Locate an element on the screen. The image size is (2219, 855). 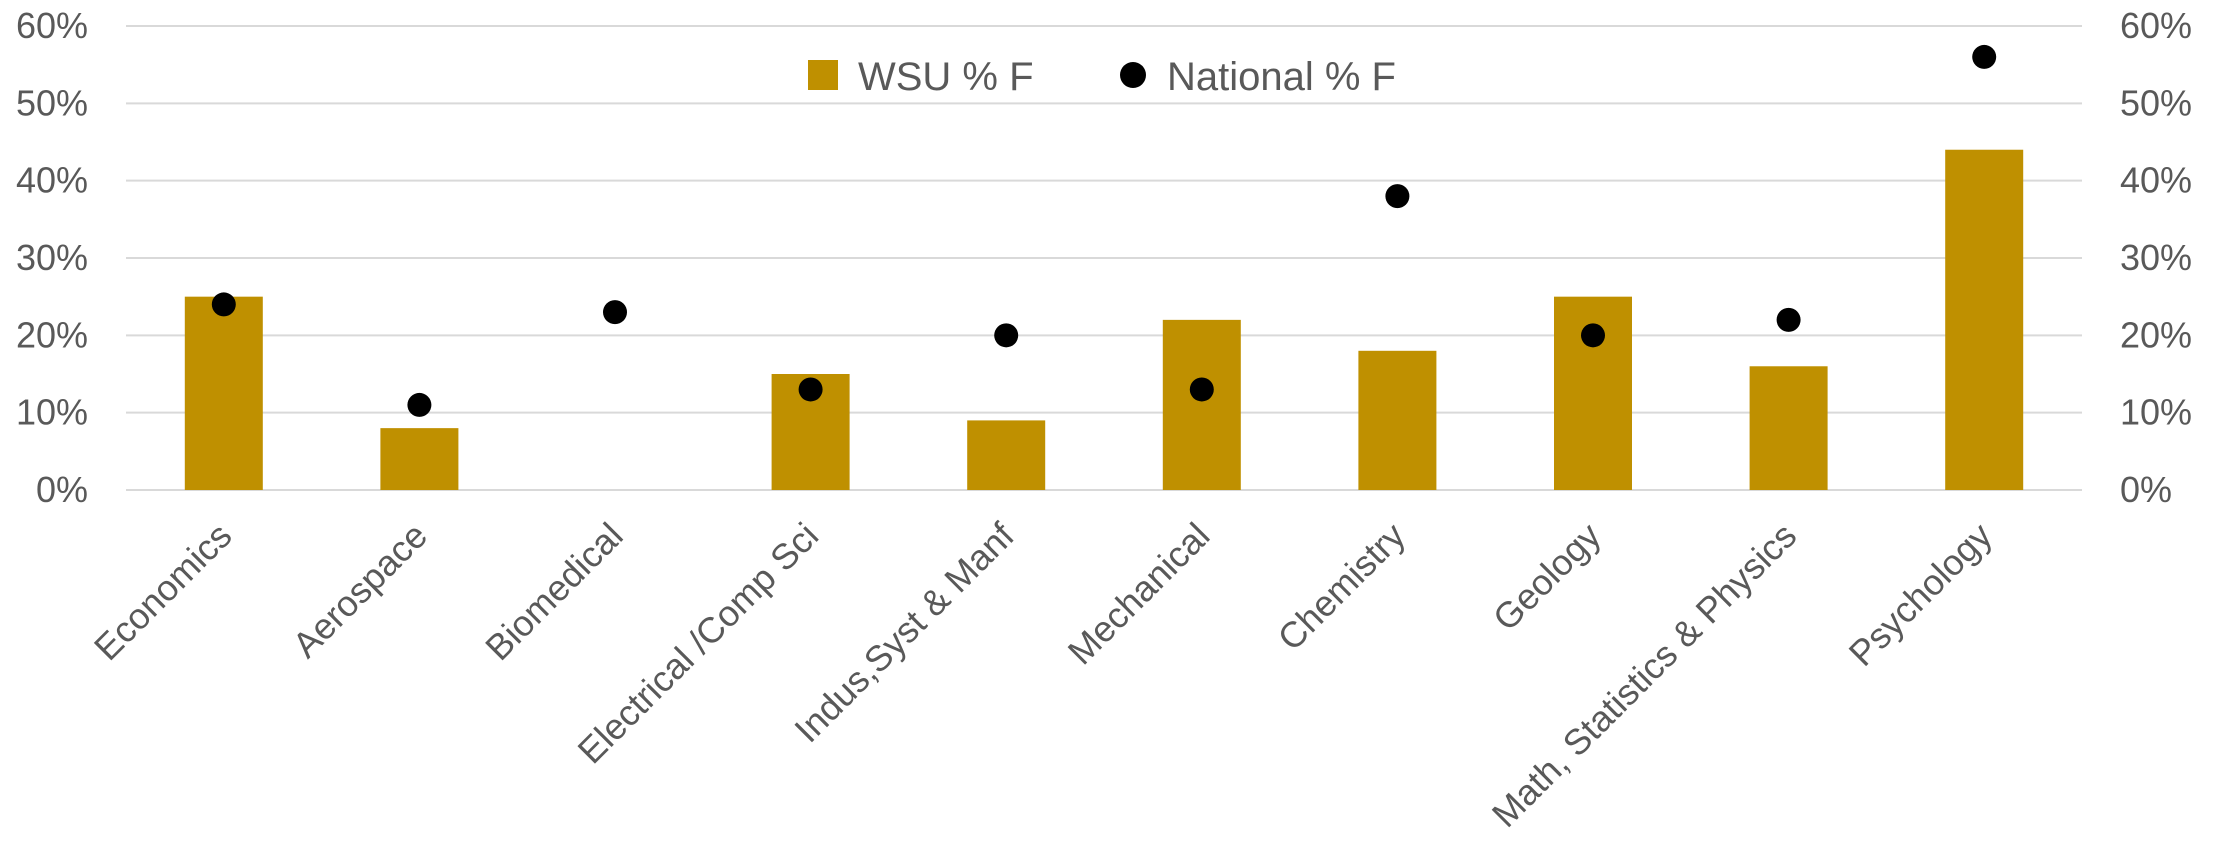
y-tick-label-right: 50% is located at coordinates (2156, 102).